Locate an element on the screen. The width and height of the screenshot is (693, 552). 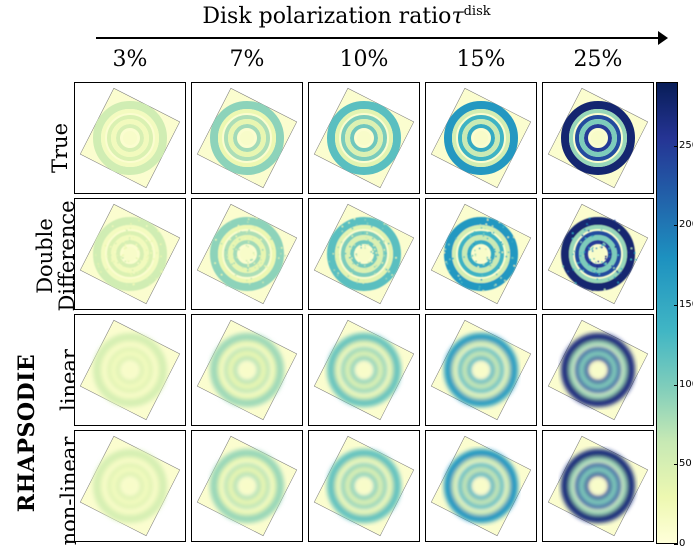
colorbar-tick-label: 0 is located at coordinates (682, 543).